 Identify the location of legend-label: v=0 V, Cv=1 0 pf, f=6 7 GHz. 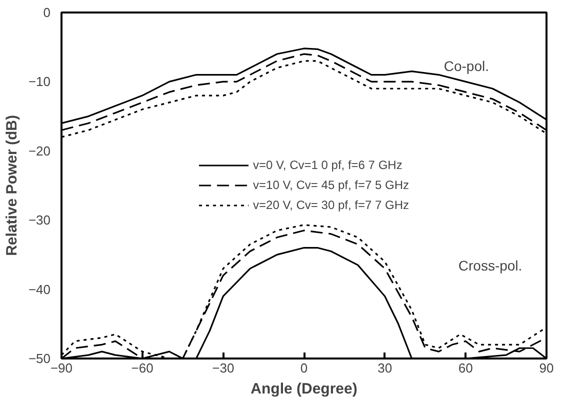
(327, 165).